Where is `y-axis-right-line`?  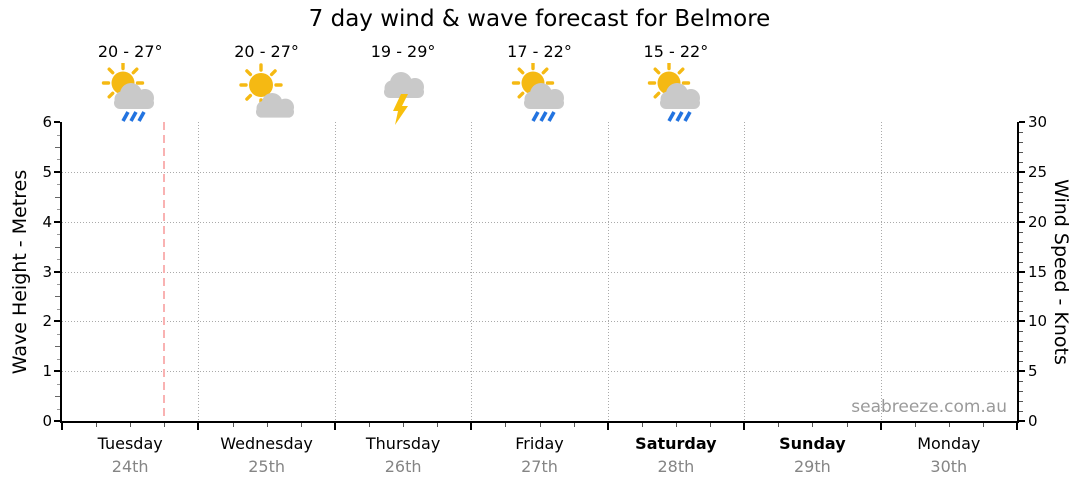 y-axis-right-line is located at coordinates (1018, 272).